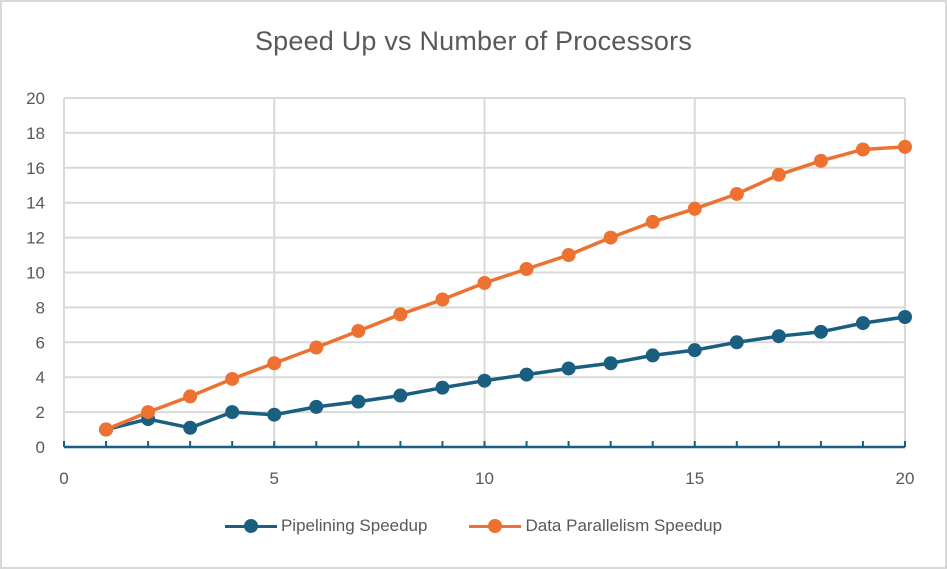 The height and width of the screenshot is (569, 947). I want to click on legend-item-0: Pipelining Speedup, so click(326, 526).